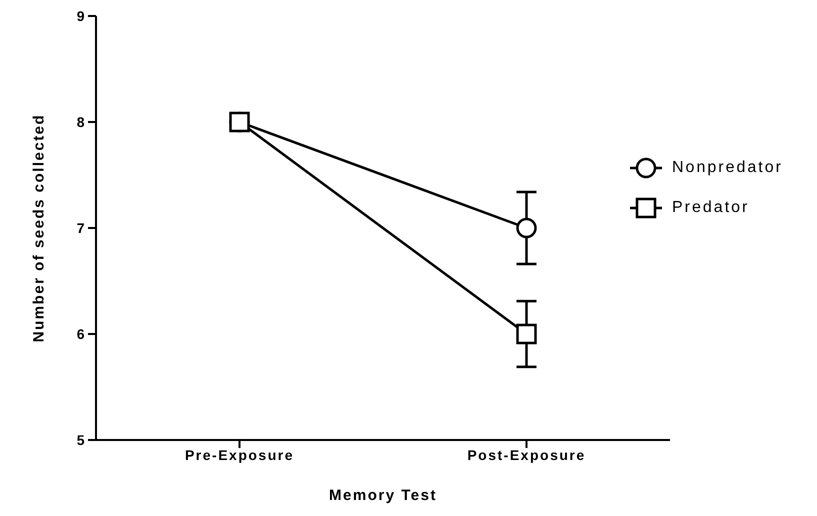 This screenshot has height=516, width=817. I want to click on x-axis-title: Memory Test, so click(383, 495).